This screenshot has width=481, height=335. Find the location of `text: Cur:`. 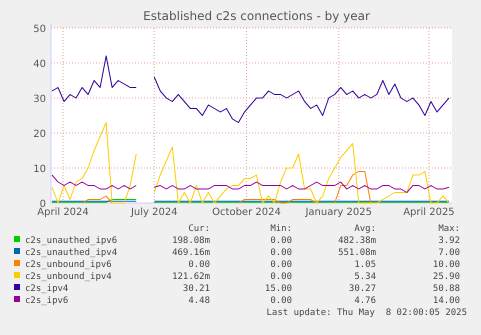

text: Cur: is located at coordinates (199, 229).